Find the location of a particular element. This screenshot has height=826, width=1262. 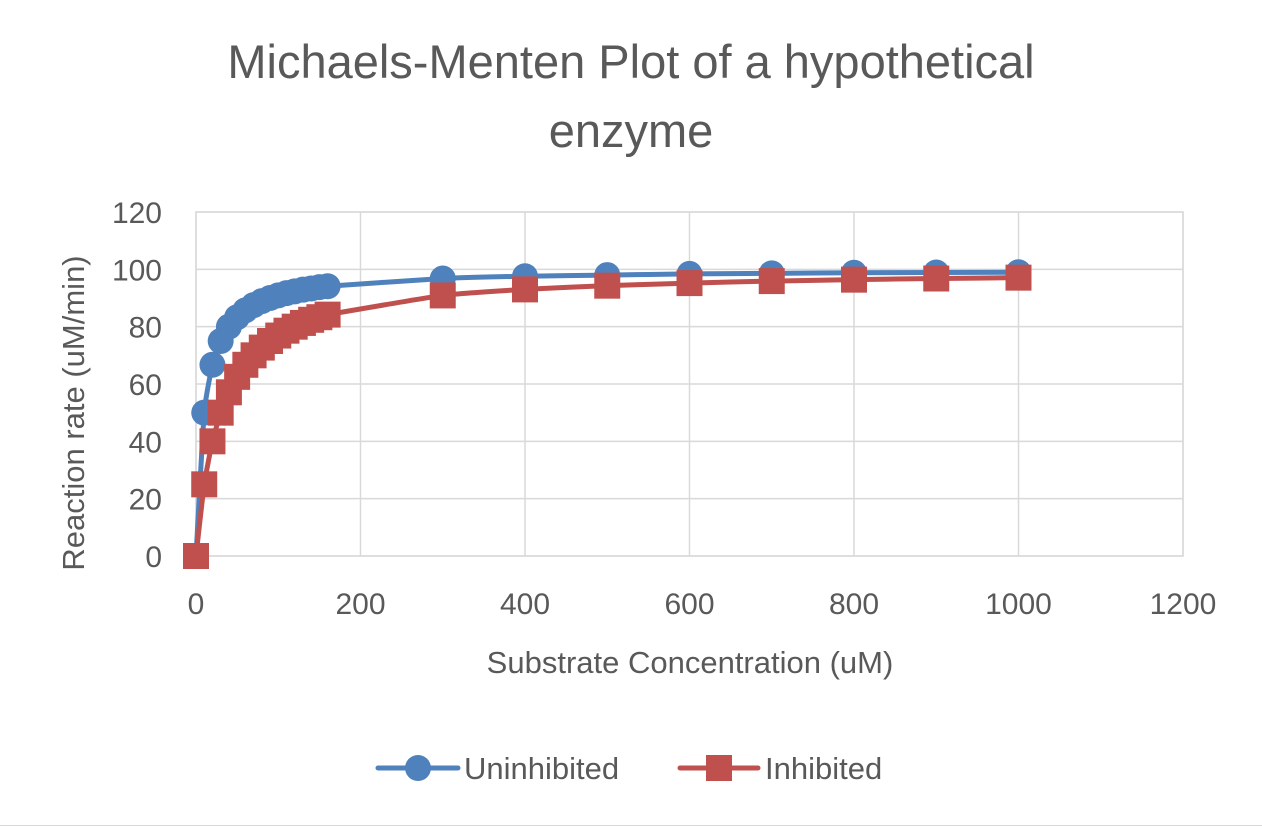

x-tick-label: 400 is located at coordinates (525, 604).